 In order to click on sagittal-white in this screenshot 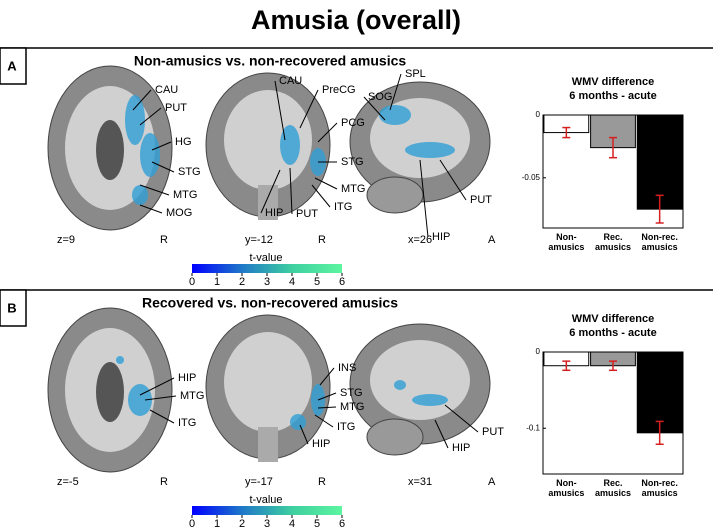, I will do `click(420, 380)`.